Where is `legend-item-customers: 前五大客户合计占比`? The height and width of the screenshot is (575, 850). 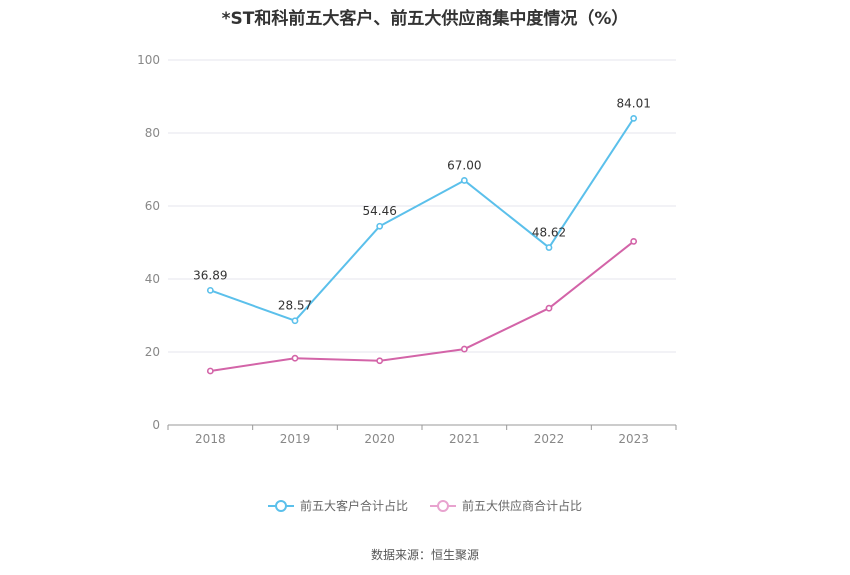 legend-item-customers: 前五大客户合计占比 is located at coordinates (337, 505).